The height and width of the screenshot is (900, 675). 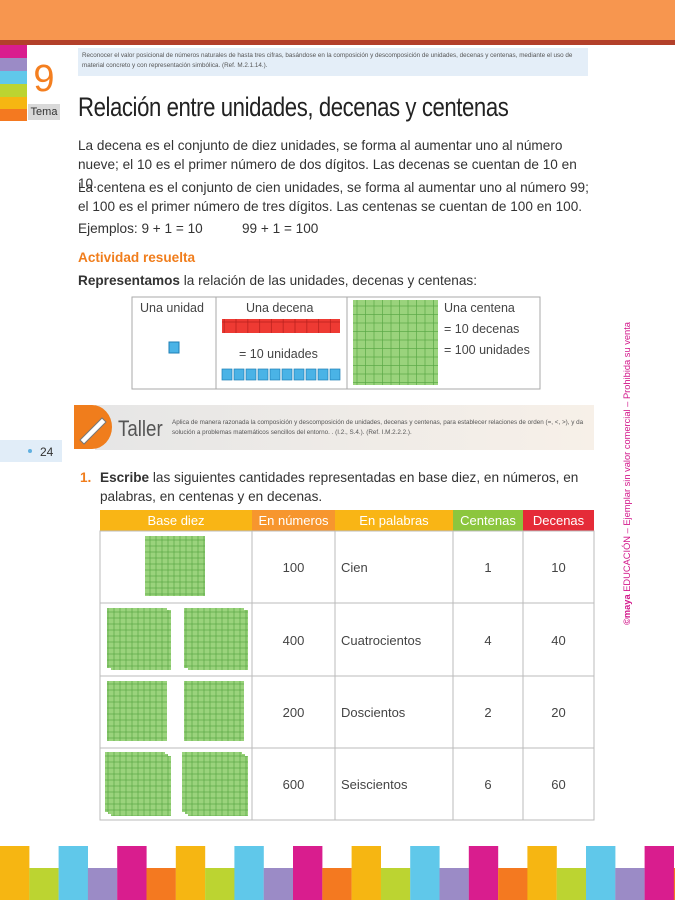 What do you see at coordinates (293, 520) in the screenshot?
I see `header-cell: En números` at bounding box center [293, 520].